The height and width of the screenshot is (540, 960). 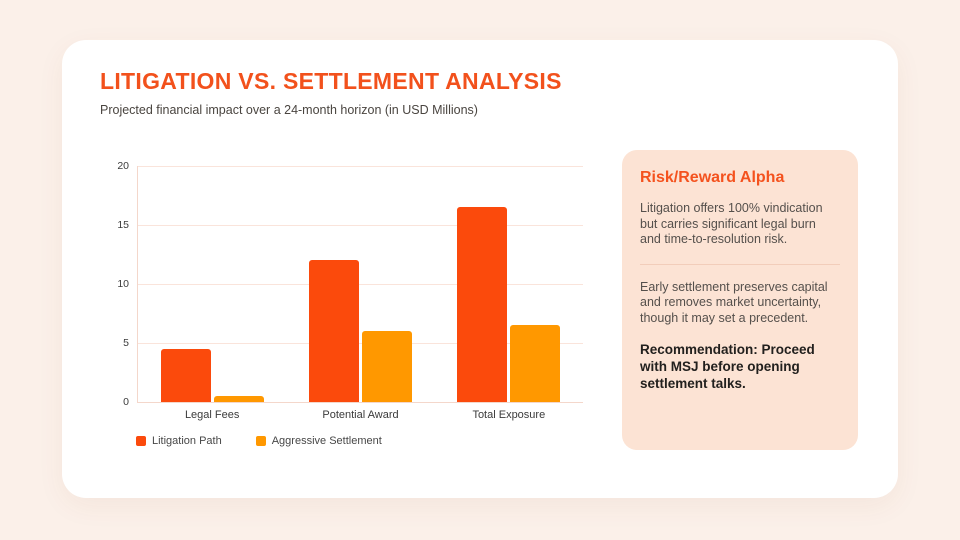 I want to click on legend-item-aggressive-settlement: Aggressive Settlement, so click(x=318, y=441).